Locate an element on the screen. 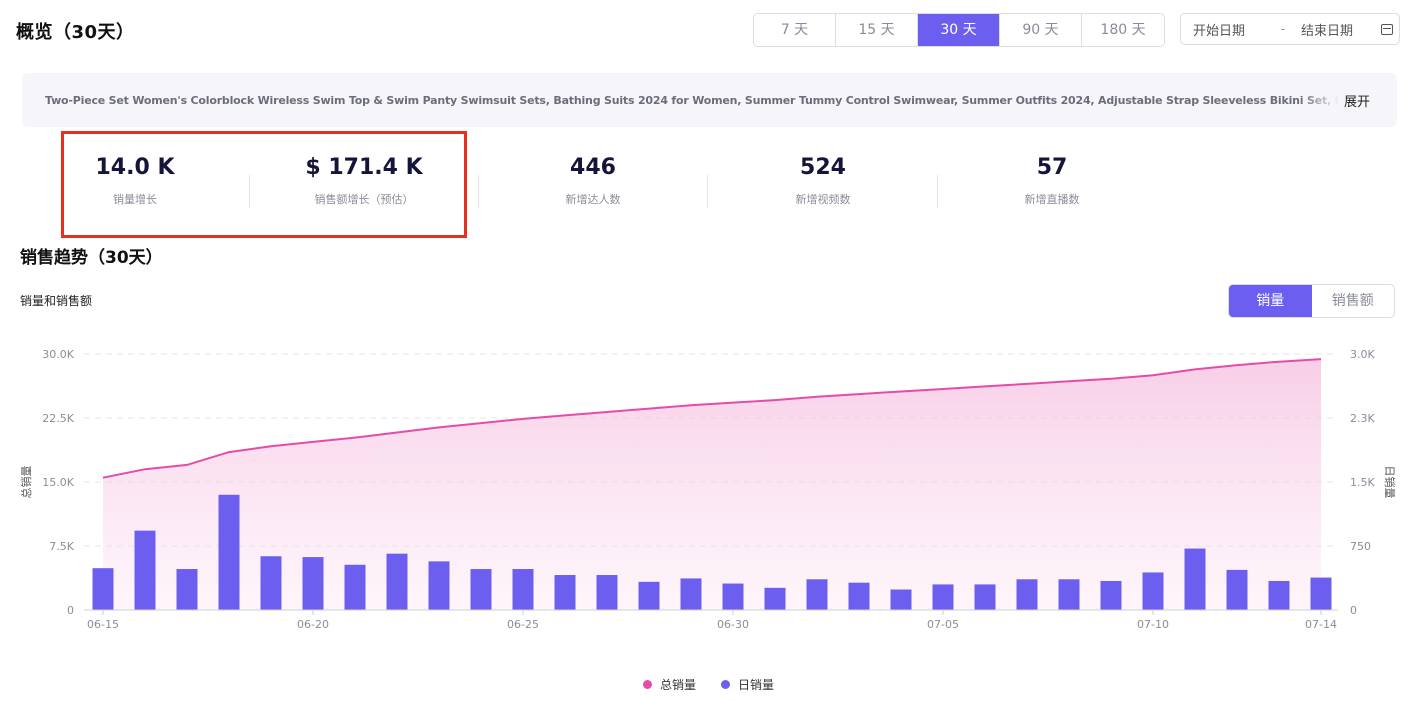 The height and width of the screenshot is (702, 1415). stat-new-lives: 57 新增直播数 is located at coordinates (1052, 181).